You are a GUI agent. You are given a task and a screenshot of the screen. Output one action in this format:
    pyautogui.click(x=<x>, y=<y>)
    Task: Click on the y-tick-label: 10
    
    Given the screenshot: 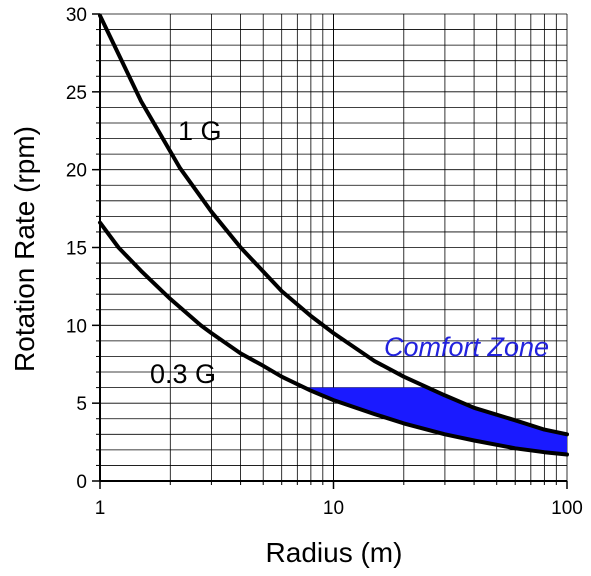 What is the action you would take?
    pyautogui.click(x=76, y=326)
    